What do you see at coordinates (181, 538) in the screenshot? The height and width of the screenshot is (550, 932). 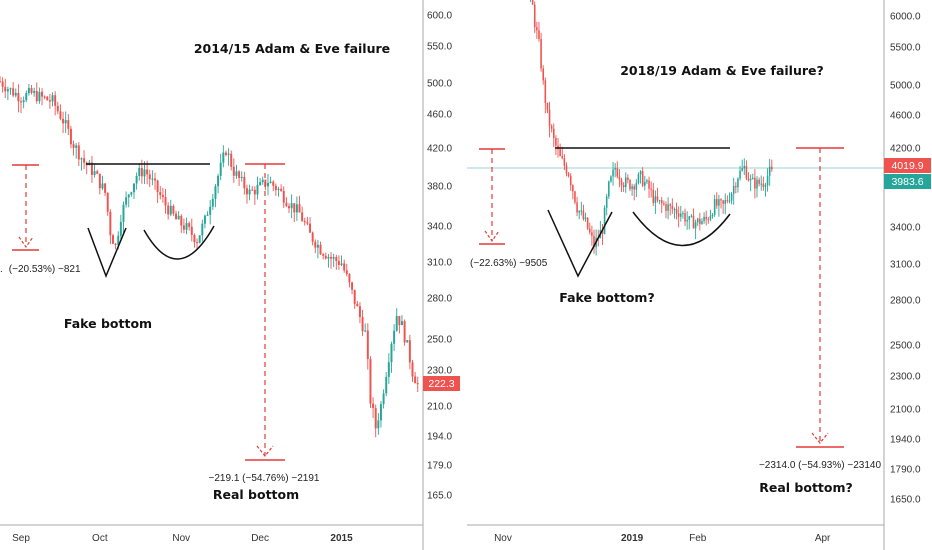 I see `x-tick-label-2014: Nov` at bounding box center [181, 538].